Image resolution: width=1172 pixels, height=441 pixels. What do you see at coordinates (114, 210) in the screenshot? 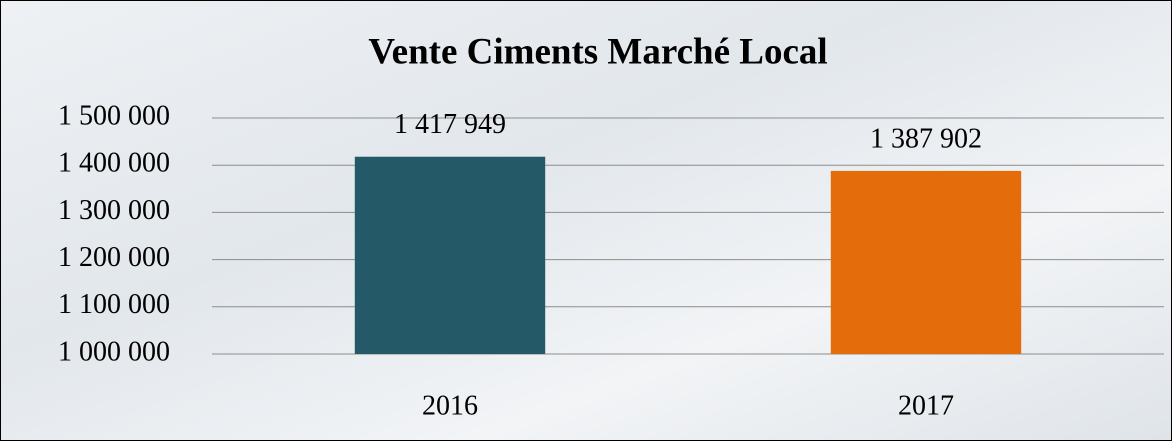
I see `y-tick-label: 1 300 000` at bounding box center [114, 210].